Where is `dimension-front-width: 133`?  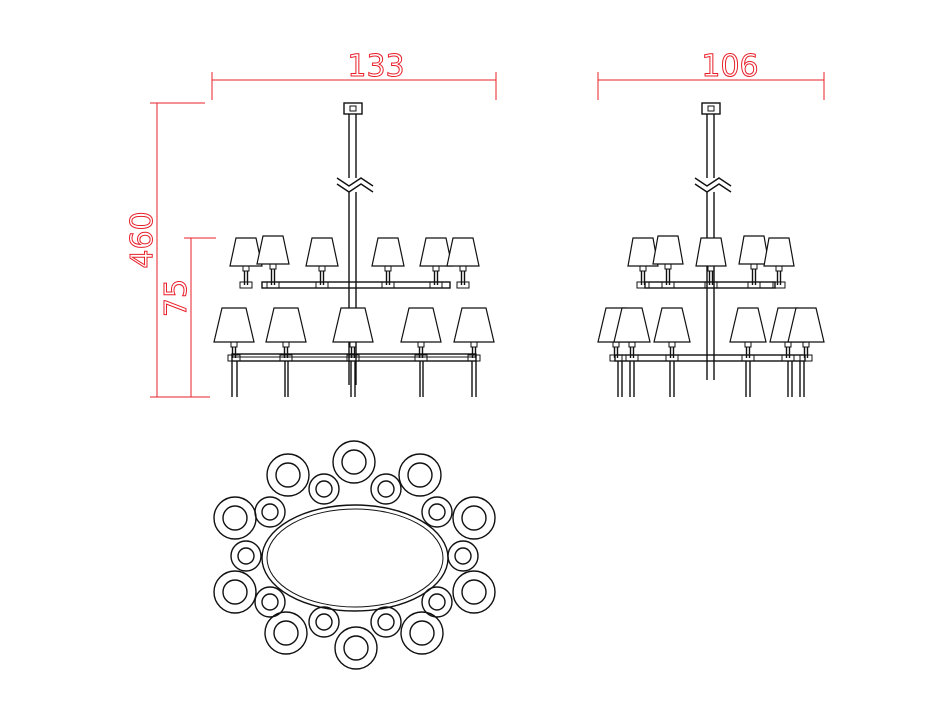 dimension-front-width: 133 is located at coordinates (354, 74).